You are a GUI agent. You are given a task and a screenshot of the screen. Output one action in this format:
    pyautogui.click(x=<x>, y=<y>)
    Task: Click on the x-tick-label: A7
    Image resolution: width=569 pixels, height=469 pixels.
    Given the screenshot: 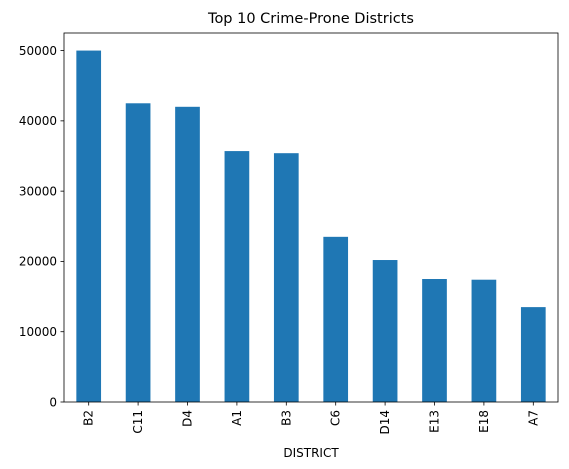 What is the action you would take?
    pyautogui.click(x=533, y=418)
    